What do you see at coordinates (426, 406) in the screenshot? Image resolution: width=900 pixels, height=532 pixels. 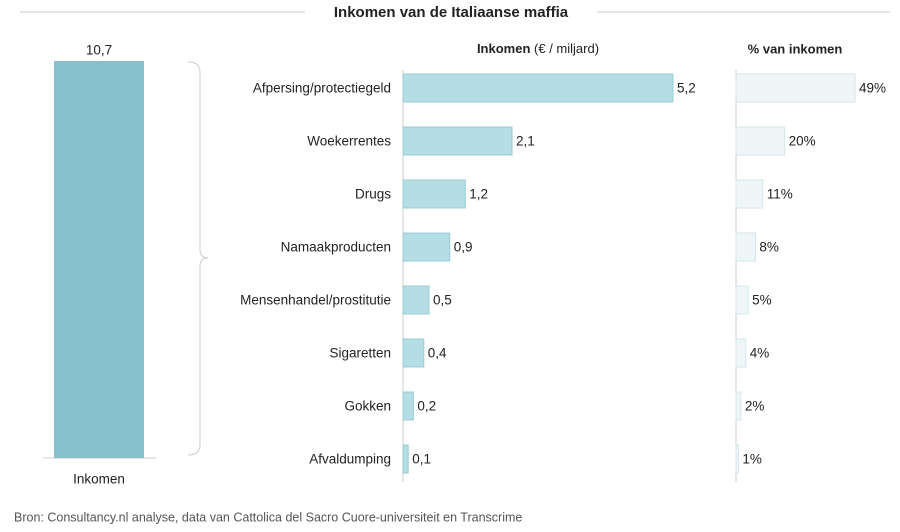 I see `value-label: 0,2` at bounding box center [426, 406].